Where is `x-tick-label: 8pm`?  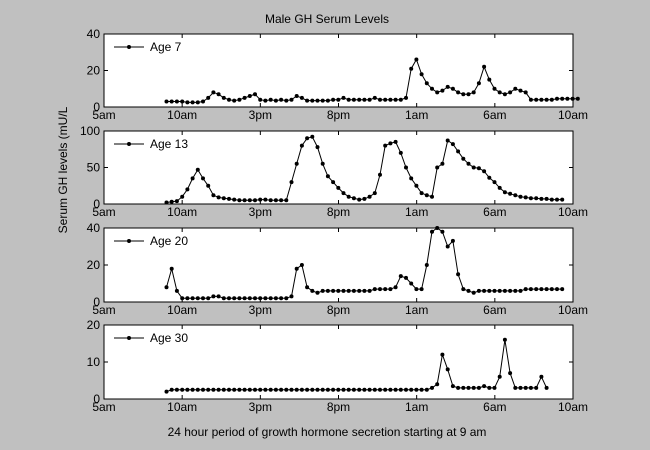
x-tick-label: 8pm is located at coordinates (338, 212).